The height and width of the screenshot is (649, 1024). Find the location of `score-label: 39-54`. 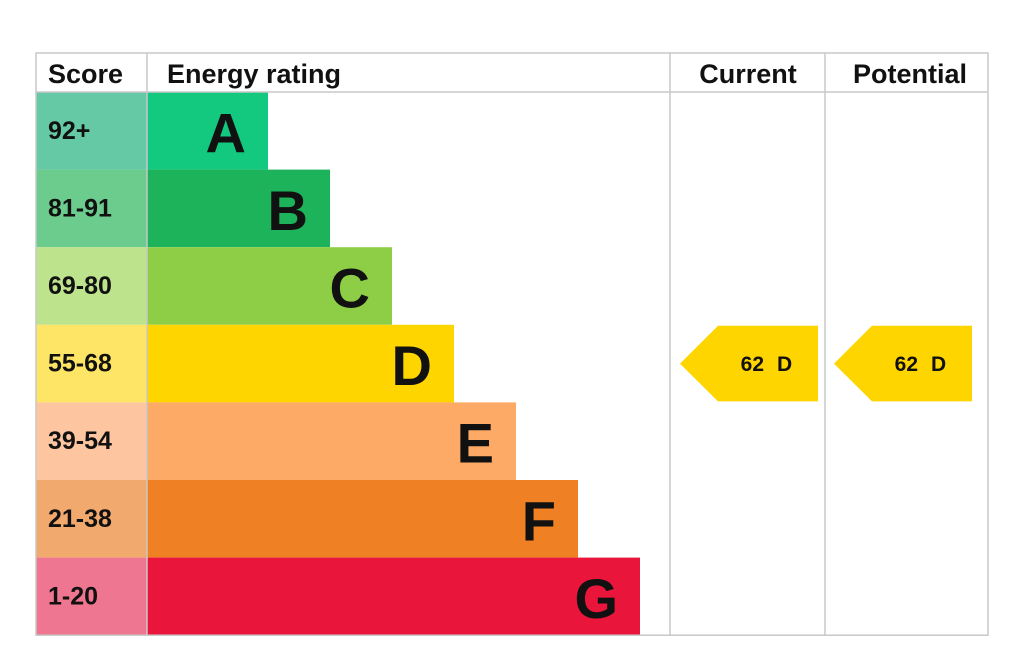

score-label: 39-54 is located at coordinates (80, 441).